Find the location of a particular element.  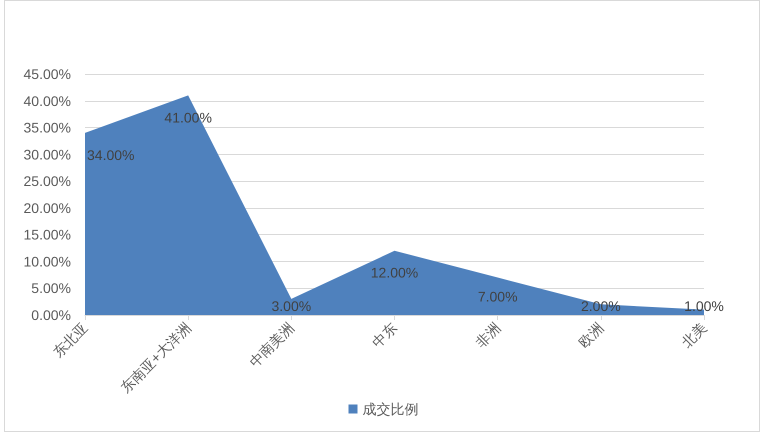

x-tick-label: 中东 is located at coordinates (384, 334).